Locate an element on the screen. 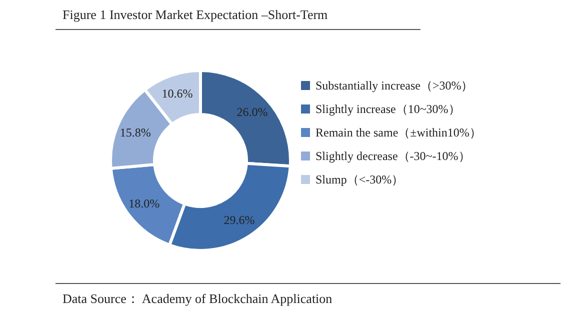 The image size is (576, 321). chart-title: Figure 1 Investor Market Expectation –Short-Term is located at coordinates (195, 14).